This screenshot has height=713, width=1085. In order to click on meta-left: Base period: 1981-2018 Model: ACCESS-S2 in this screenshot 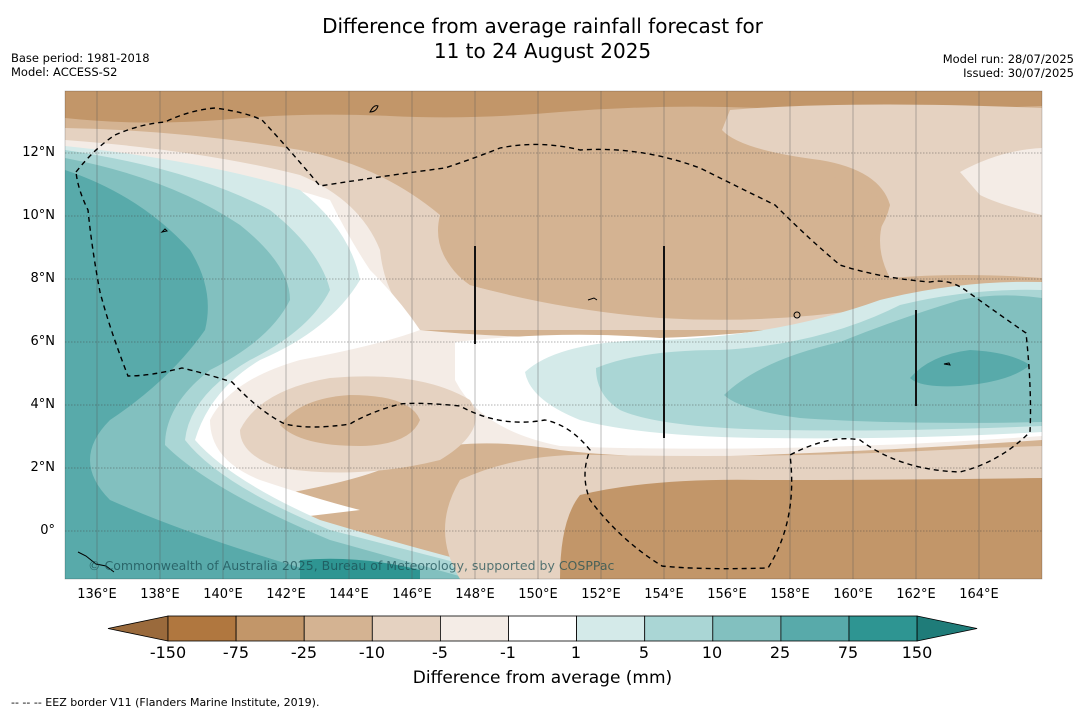, I will do `click(80, 65)`.